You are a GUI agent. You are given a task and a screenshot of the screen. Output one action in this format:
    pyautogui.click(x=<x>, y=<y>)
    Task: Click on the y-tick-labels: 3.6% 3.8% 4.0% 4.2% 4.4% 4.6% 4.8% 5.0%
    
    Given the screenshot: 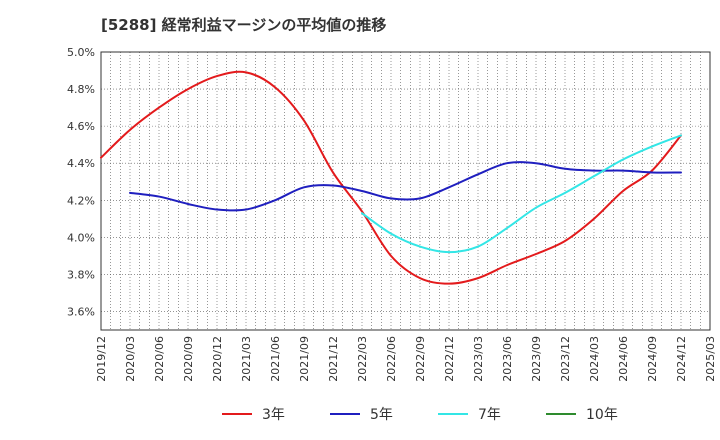 What is the action you would take?
    pyautogui.click(x=81, y=182)
    